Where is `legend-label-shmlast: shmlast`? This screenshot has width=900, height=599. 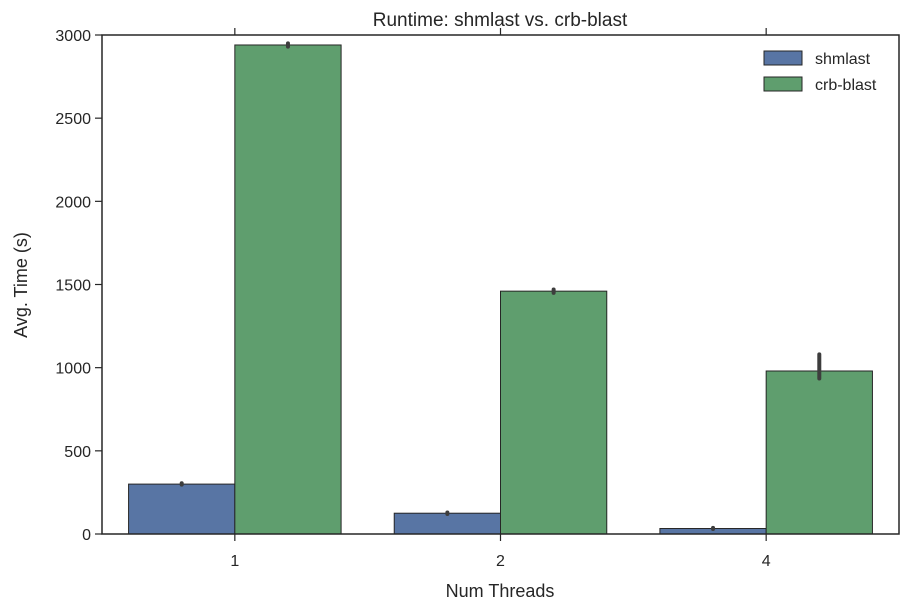 legend-label-shmlast: shmlast is located at coordinates (843, 59).